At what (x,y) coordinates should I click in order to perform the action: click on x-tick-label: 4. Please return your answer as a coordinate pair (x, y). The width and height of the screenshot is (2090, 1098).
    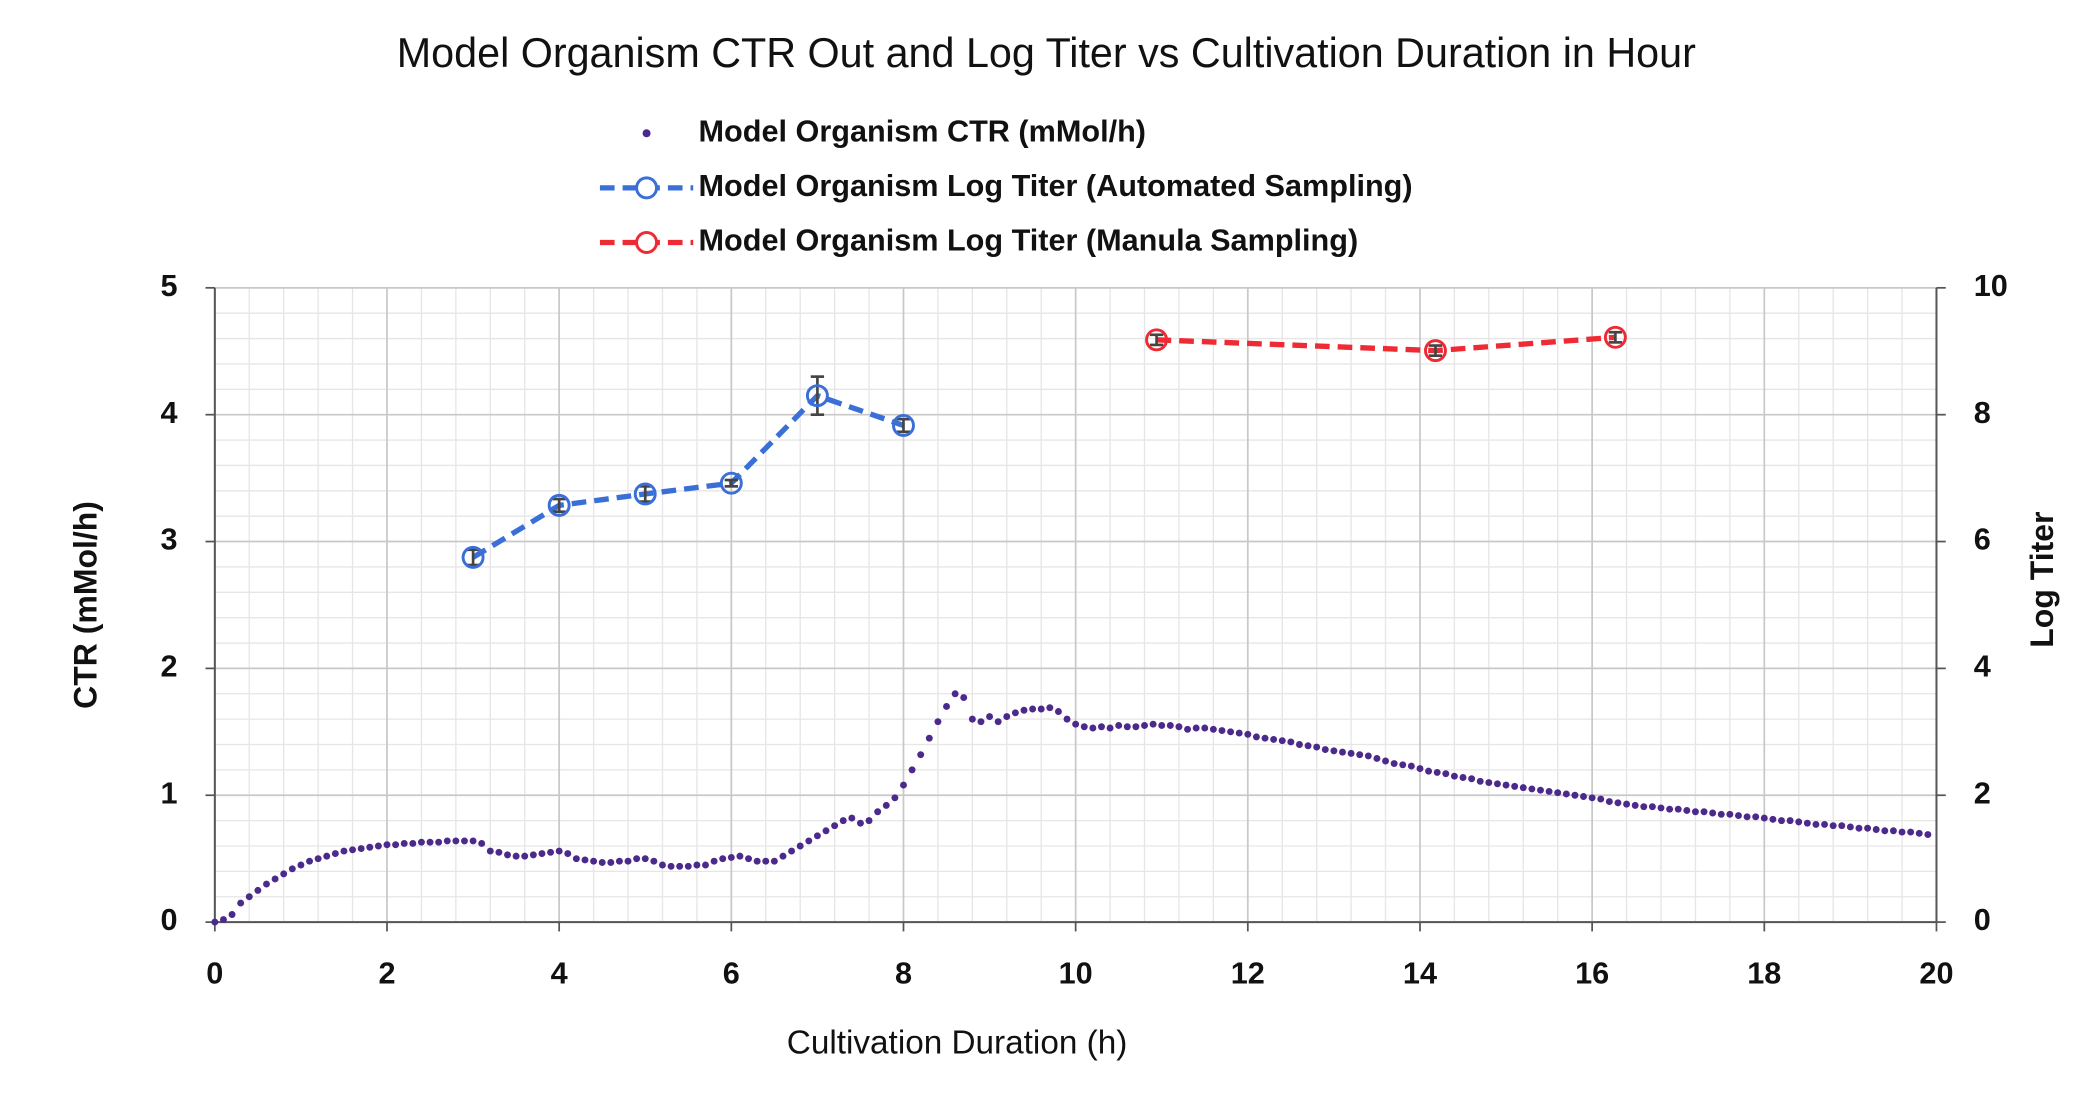
    Looking at the image, I should click on (559, 974).